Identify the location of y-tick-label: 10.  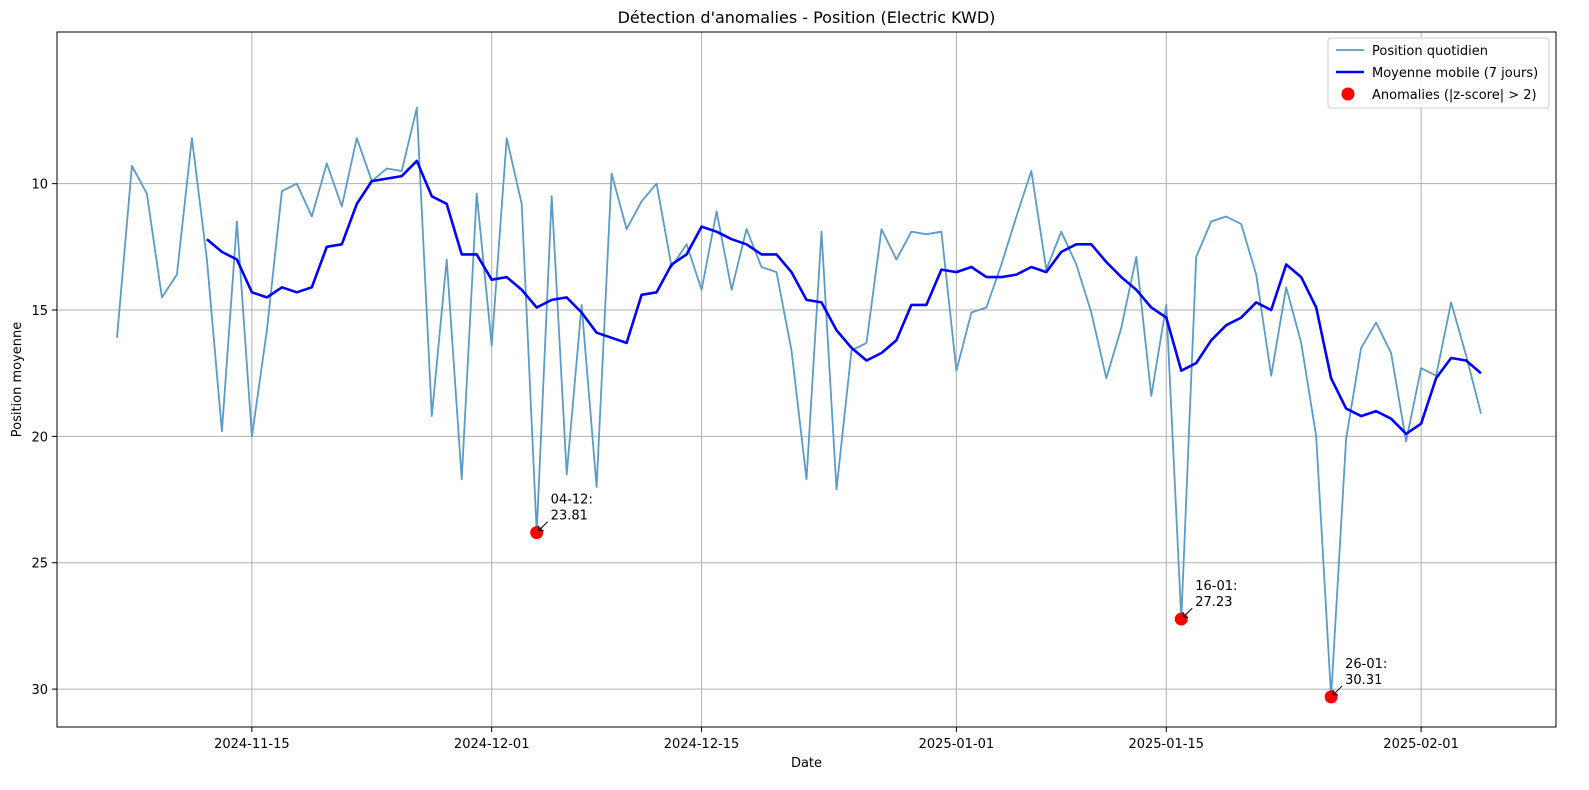
(39, 185).